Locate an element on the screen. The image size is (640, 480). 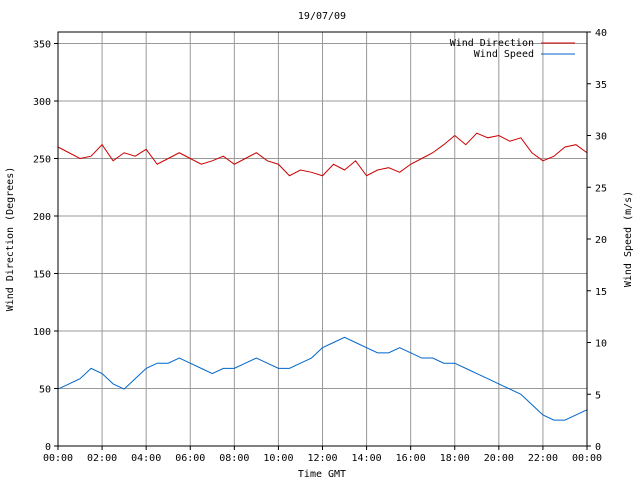
x-tick-label: 20:00 is located at coordinates (499, 458).